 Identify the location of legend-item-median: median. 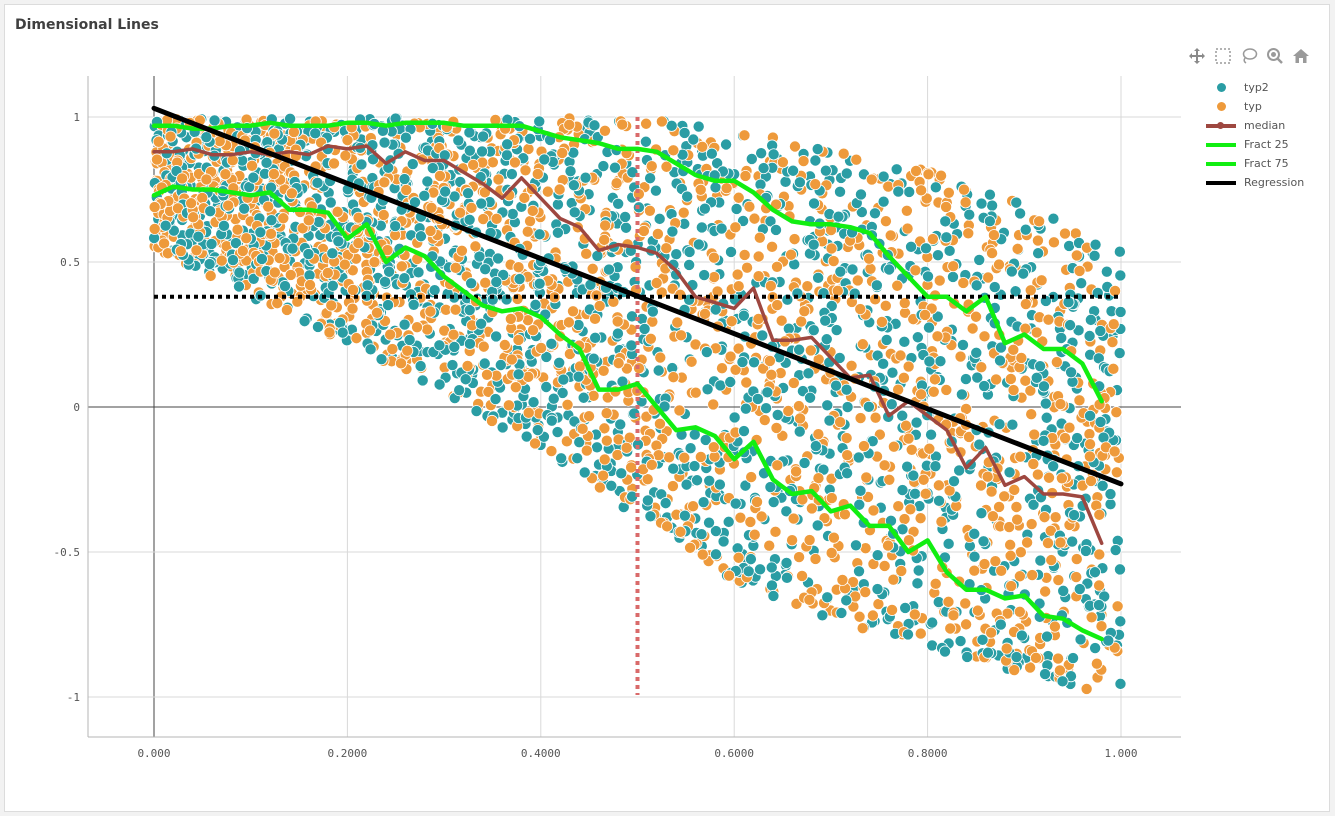
(1264, 125).